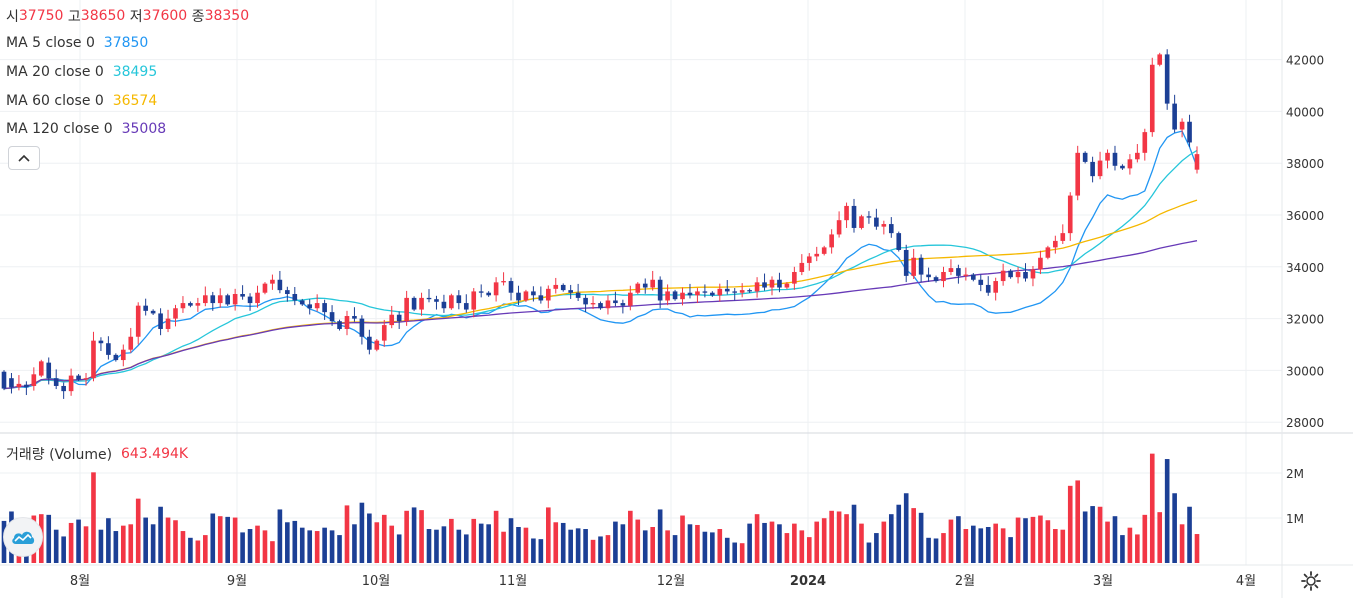 The height and width of the screenshot is (598, 1353). Describe the element at coordinates (965, 581) in the screenshot. I see `time-tick-label: 2월` at that location.